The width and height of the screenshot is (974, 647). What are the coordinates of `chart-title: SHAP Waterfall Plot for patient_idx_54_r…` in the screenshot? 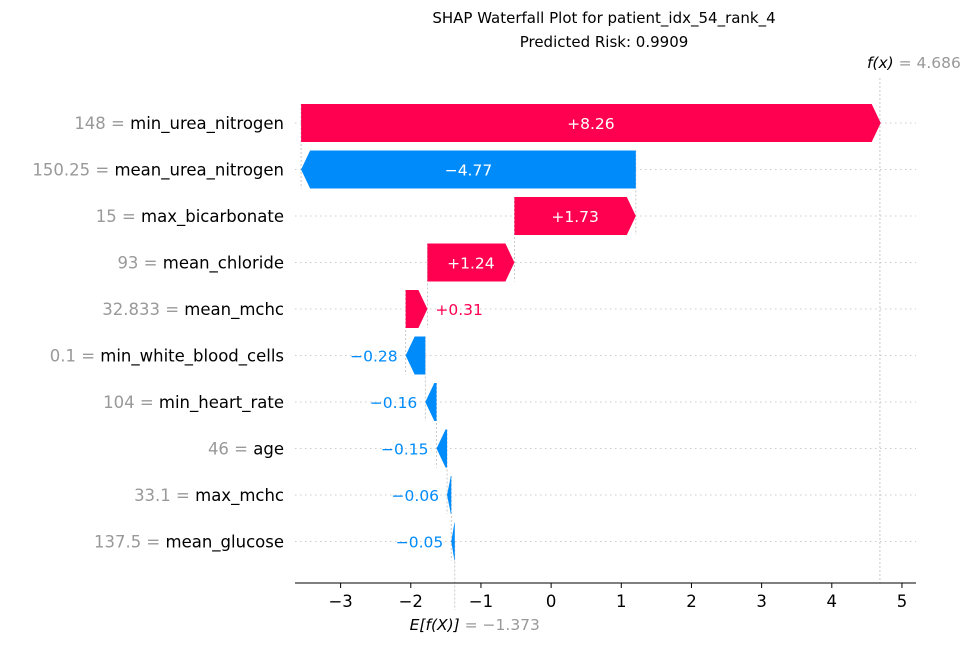 It's located at (603, 18).